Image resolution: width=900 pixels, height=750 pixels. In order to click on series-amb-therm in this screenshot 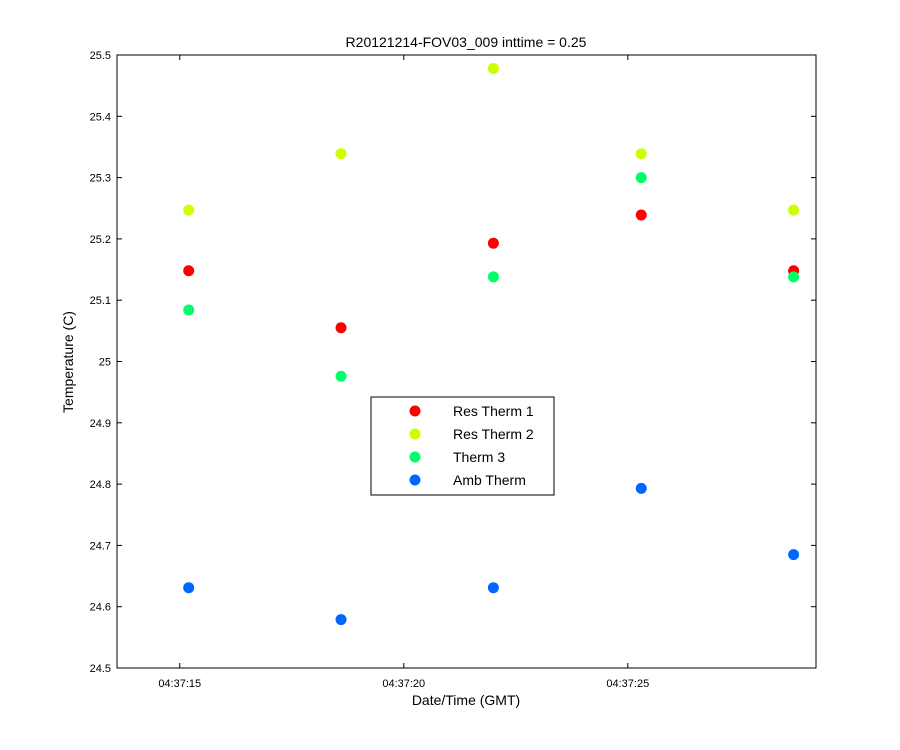, I will do `click(491, 554)`.